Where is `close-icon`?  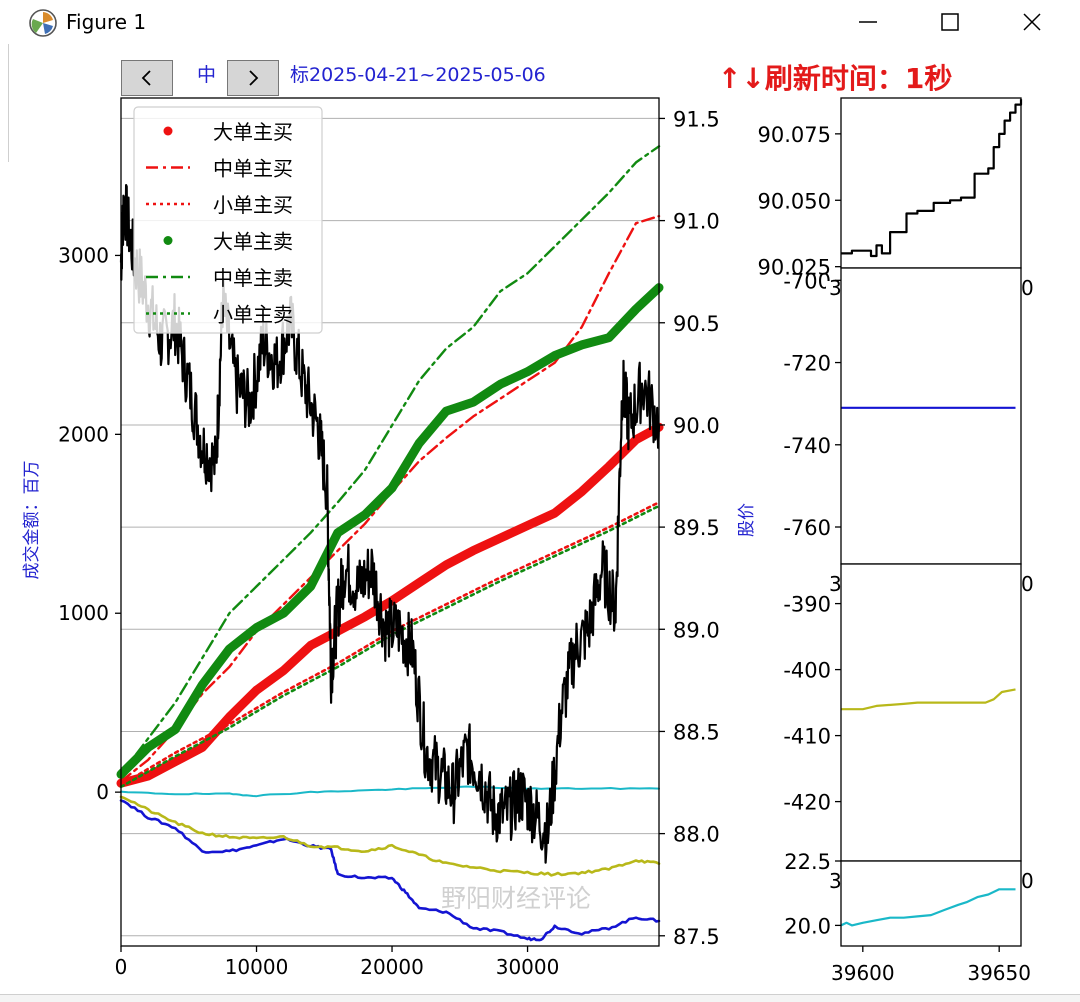 close-icon is located at coordinates (1032, 22).